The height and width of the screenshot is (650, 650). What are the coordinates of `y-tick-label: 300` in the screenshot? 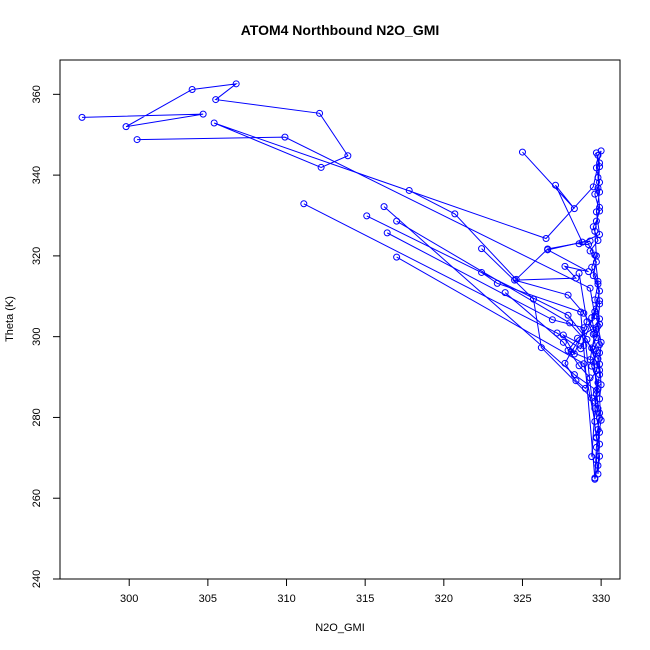 It's located at (37, 336).